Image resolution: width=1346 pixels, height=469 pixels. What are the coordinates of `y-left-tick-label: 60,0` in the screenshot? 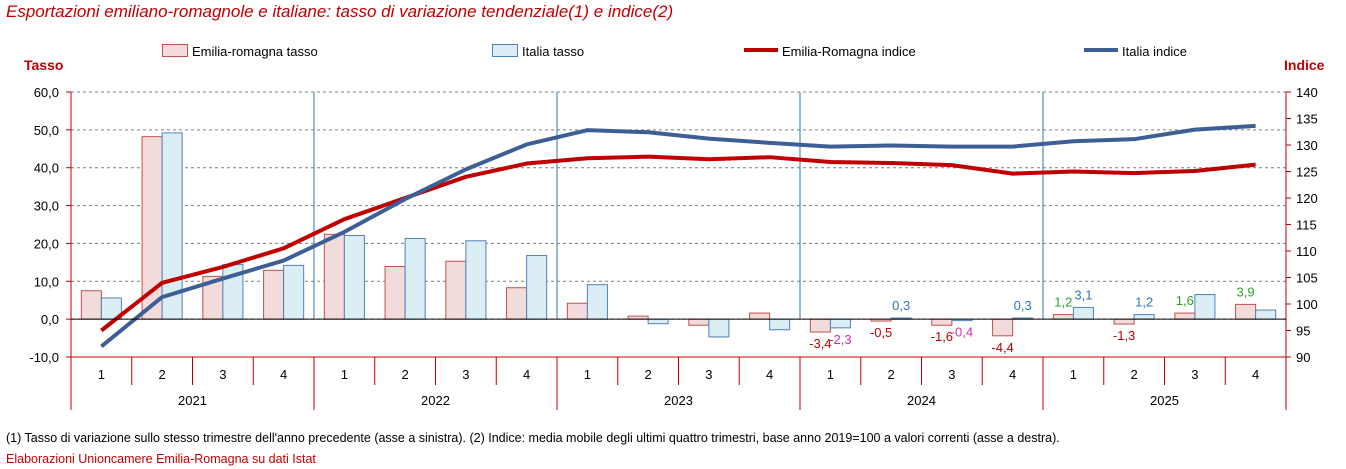 It's located at (46, 92).